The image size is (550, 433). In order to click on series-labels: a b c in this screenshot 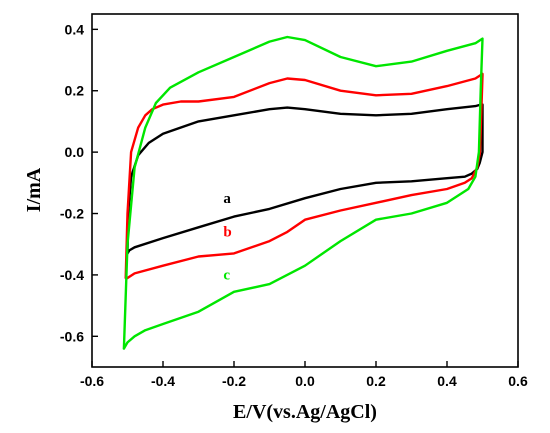, I will do `click(227, 237)`.